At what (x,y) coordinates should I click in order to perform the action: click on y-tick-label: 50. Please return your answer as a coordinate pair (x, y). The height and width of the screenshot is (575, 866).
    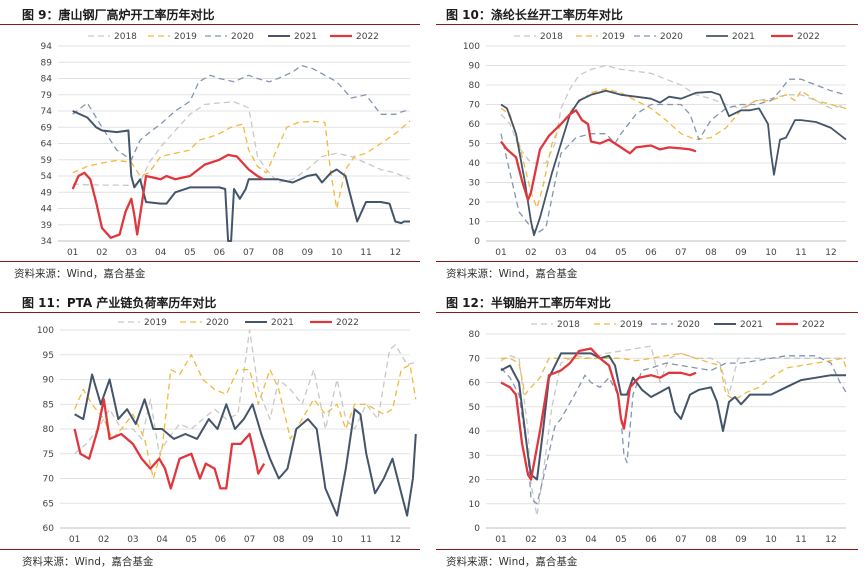
    Looking at the image, I should click on (475, 408).